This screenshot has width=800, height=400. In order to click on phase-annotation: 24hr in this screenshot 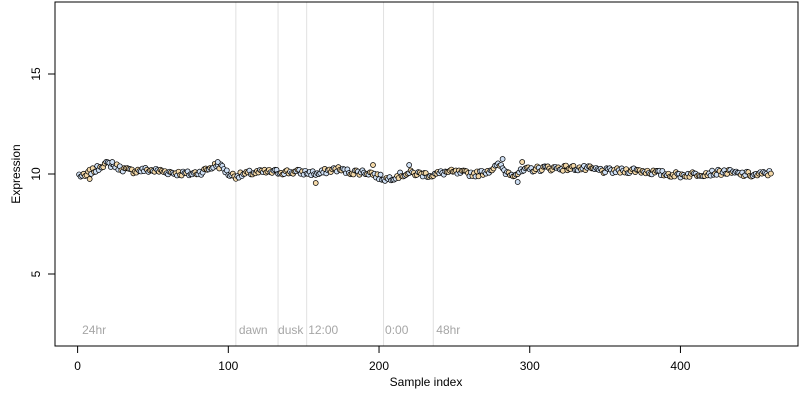, I will do `click(94, 330)`.